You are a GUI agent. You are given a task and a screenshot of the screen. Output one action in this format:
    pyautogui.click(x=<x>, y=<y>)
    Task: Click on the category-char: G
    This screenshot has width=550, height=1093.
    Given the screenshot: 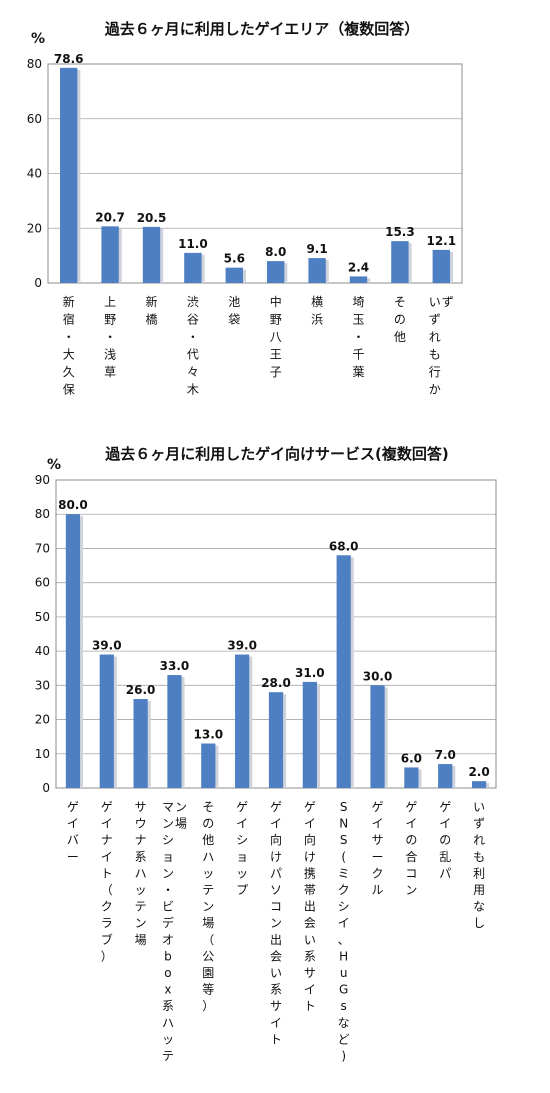 What is the action you would take?
    pyautogui.click(x=343, y=990)
    